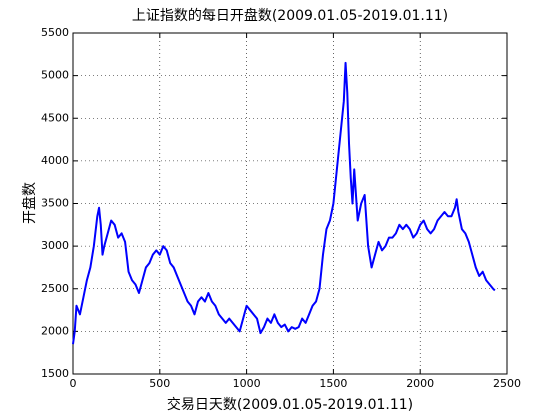 The height and width of the screenshot is (420, 560). What do you see at coordinates (55, 75) in the screenshot?
I see `y-tick-label: 5000` at bounding box center [55, 75].